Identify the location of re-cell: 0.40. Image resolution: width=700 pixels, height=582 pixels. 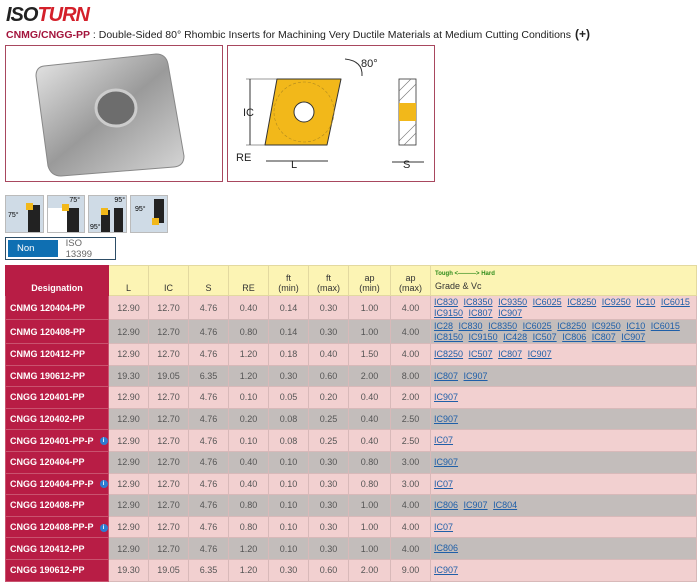
(248, 484).